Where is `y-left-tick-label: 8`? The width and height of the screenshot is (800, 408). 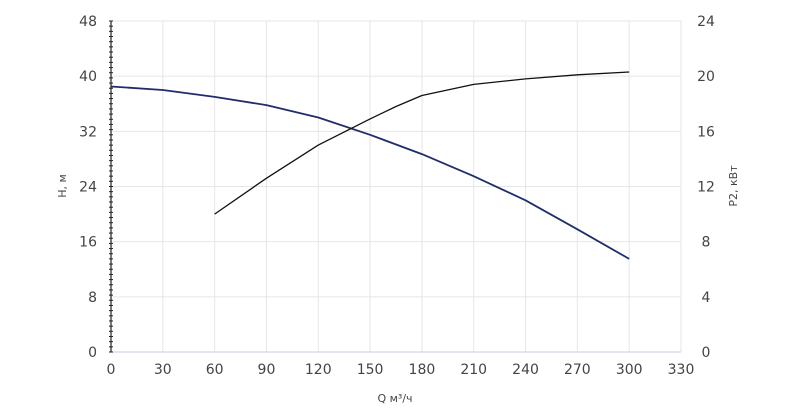 y-left-tick-label: 8 is located at coordinates (92, 298).